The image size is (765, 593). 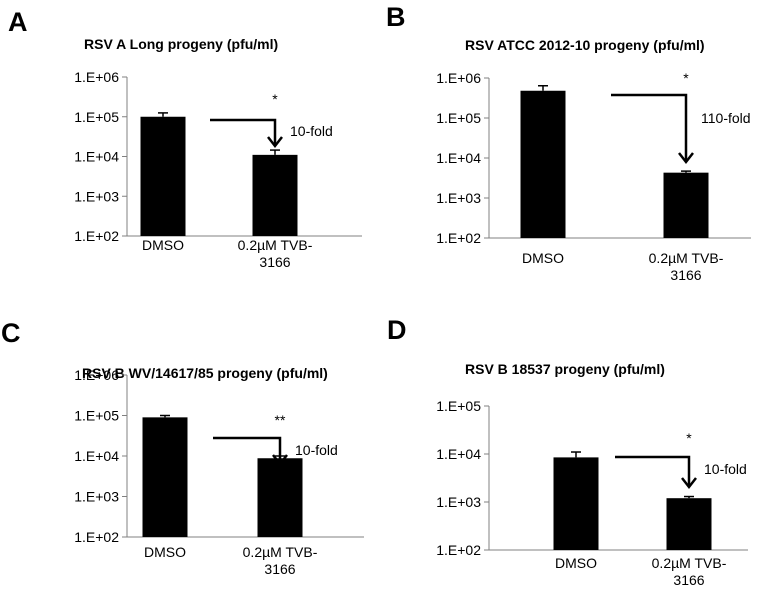 I want to click on panel-label: B, so click(x=396, y=17).